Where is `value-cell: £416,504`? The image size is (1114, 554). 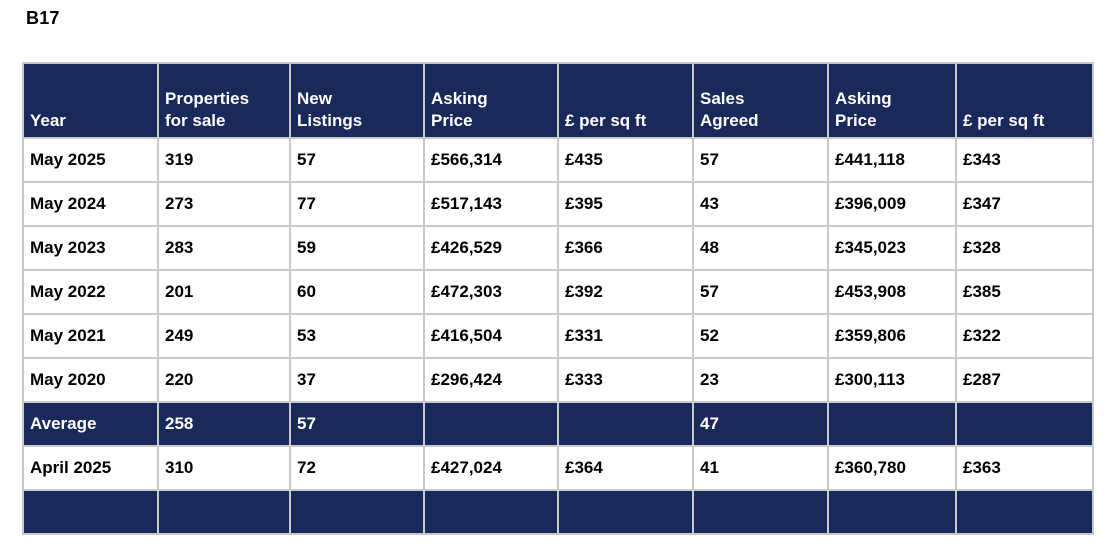 value-cell: £416,504 is located at coordinates (491, 336).